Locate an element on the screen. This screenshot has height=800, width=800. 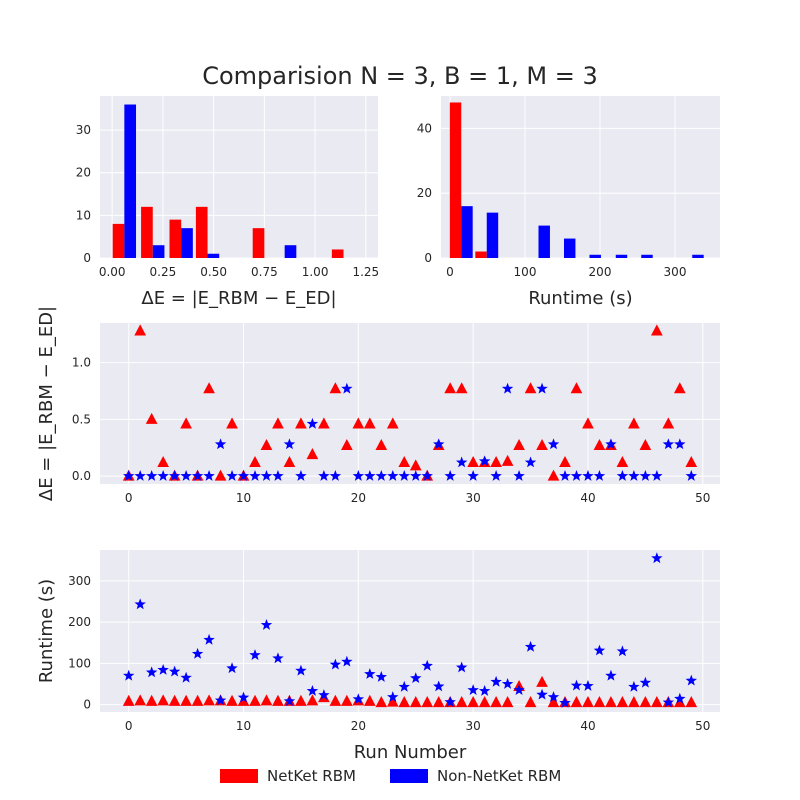
legend-swatch-netket is located at coordinates (239, 776).